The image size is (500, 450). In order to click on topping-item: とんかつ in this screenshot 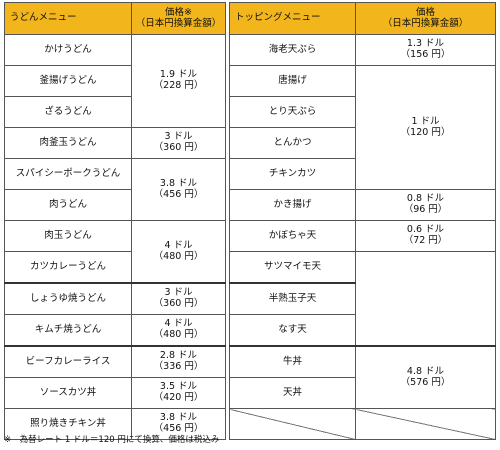, I will do `click(292, 143)`.